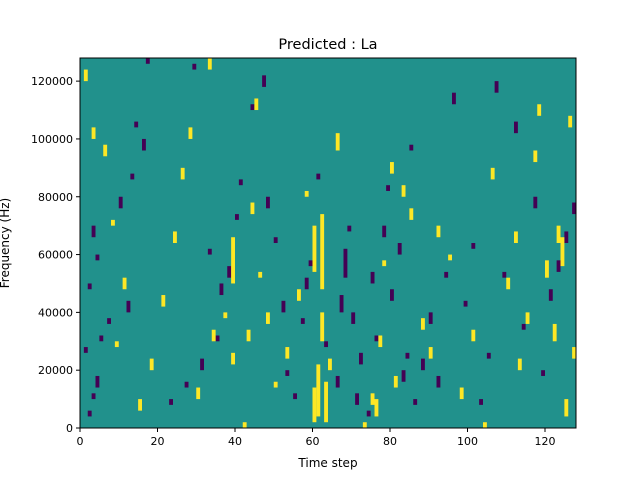 Image resolution: width=640 pixels, height=480 pixels. Describe the element at coordinates (55, 370) in the screenshot. I see `y-tick-label: 20000` at that location.